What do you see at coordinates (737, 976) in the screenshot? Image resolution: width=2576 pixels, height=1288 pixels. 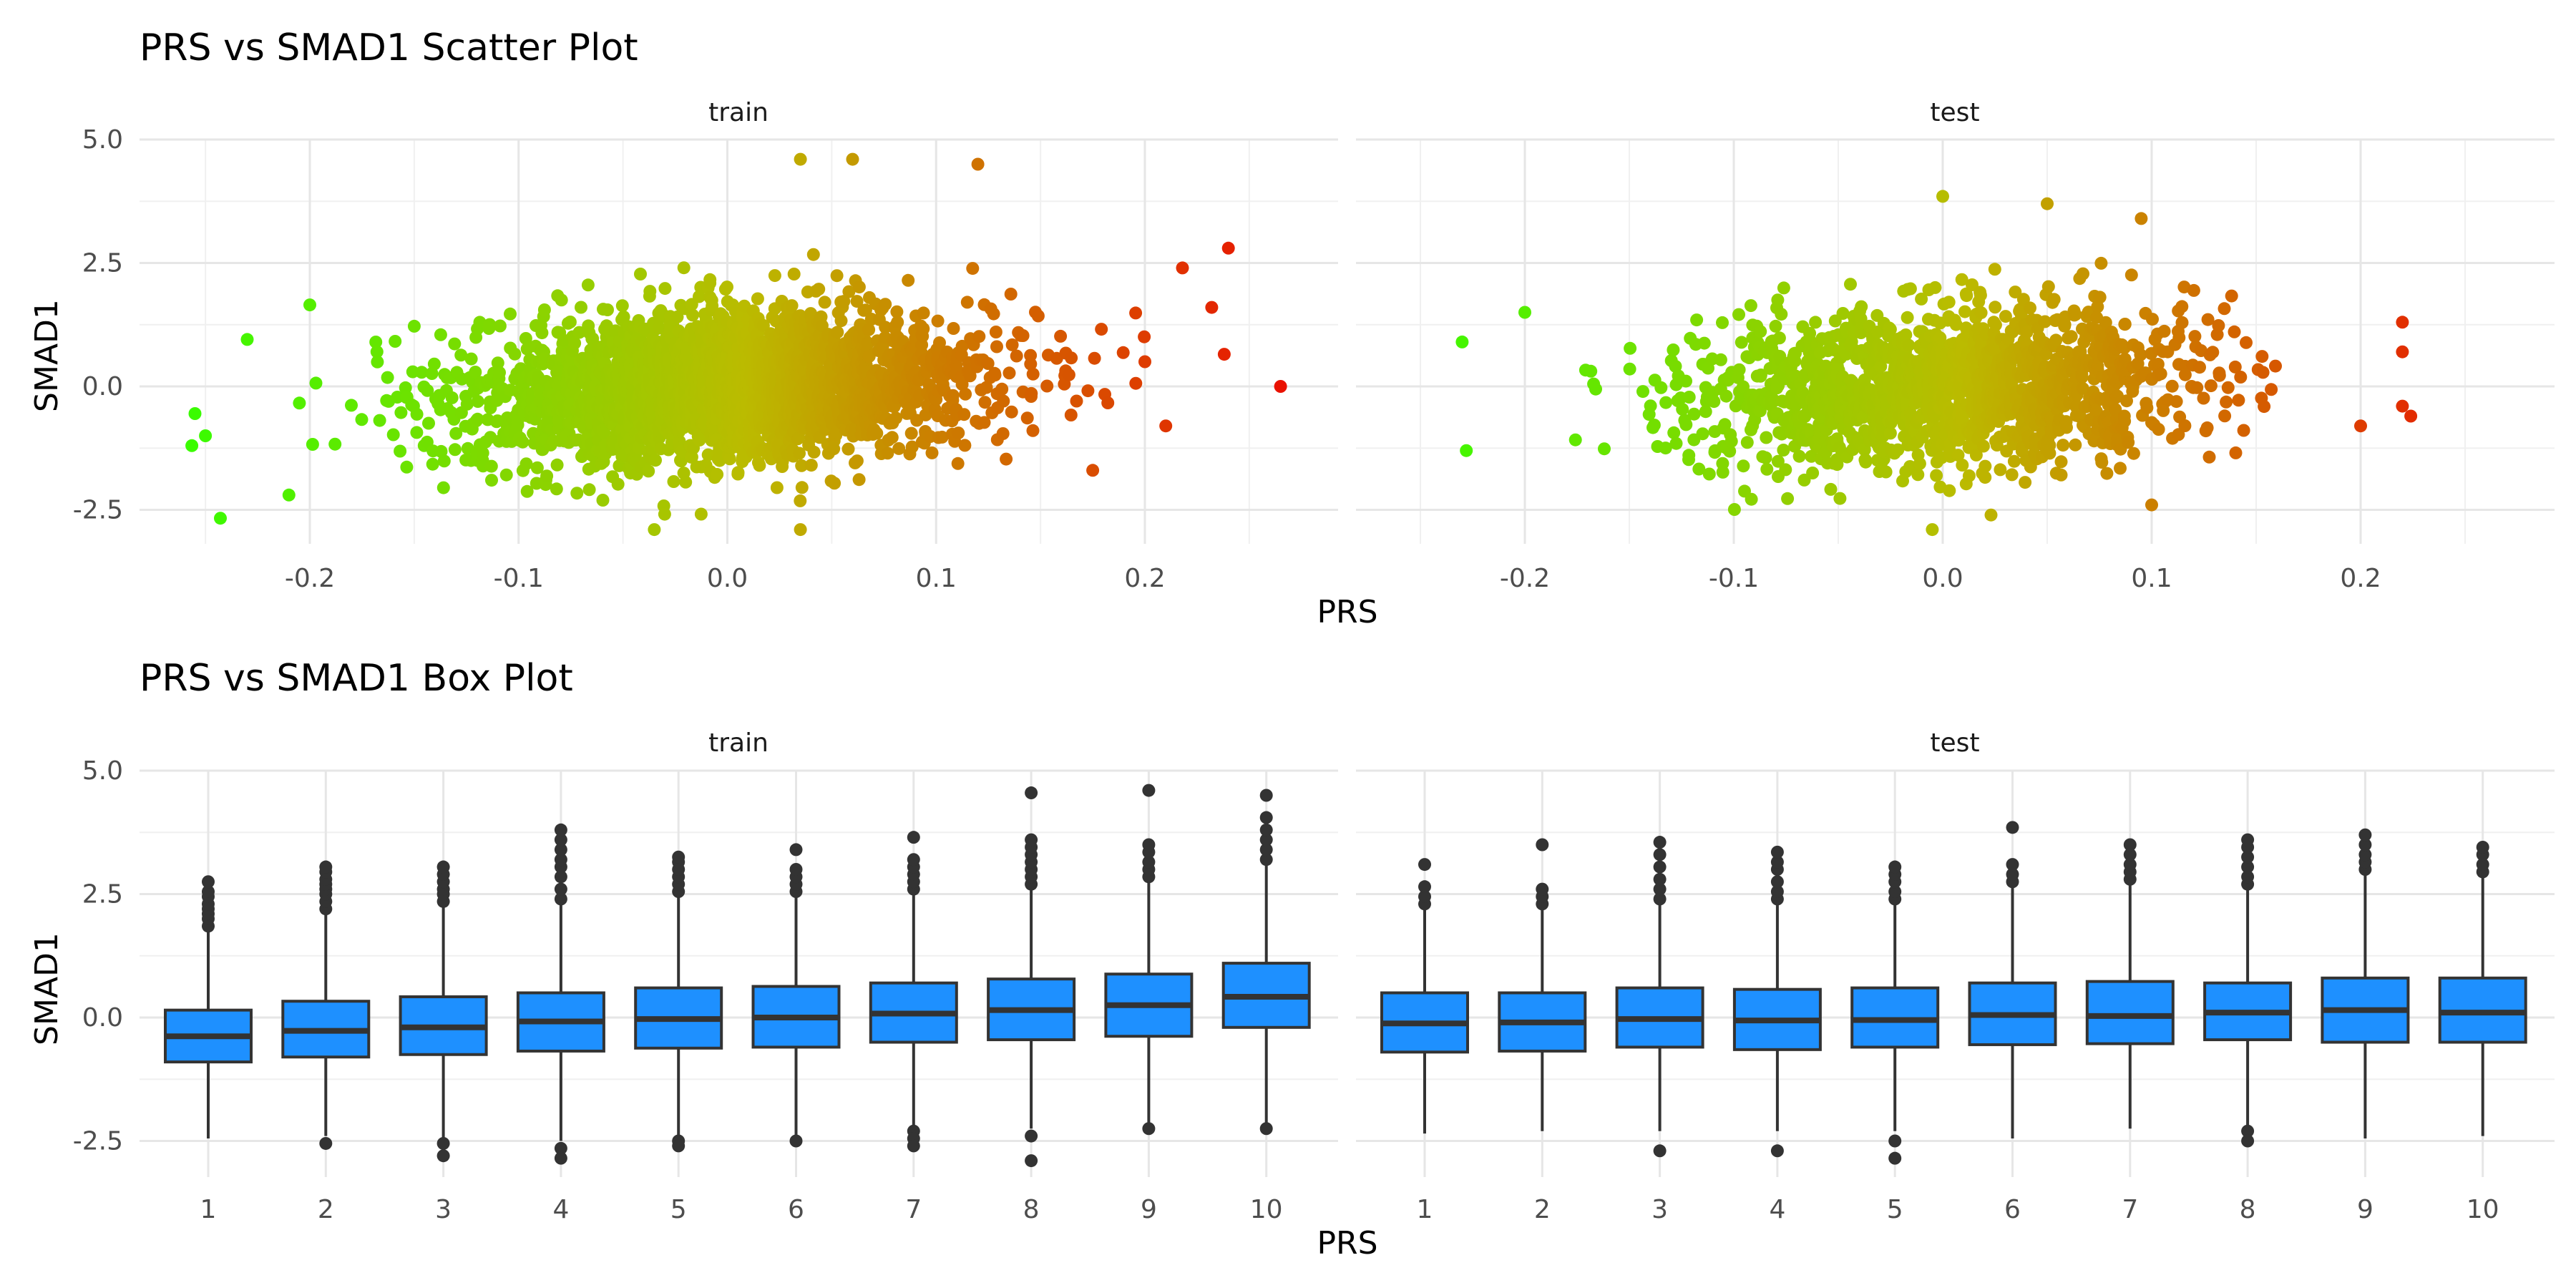 I see `box-train-boxes` at bounding box center [737, 976].